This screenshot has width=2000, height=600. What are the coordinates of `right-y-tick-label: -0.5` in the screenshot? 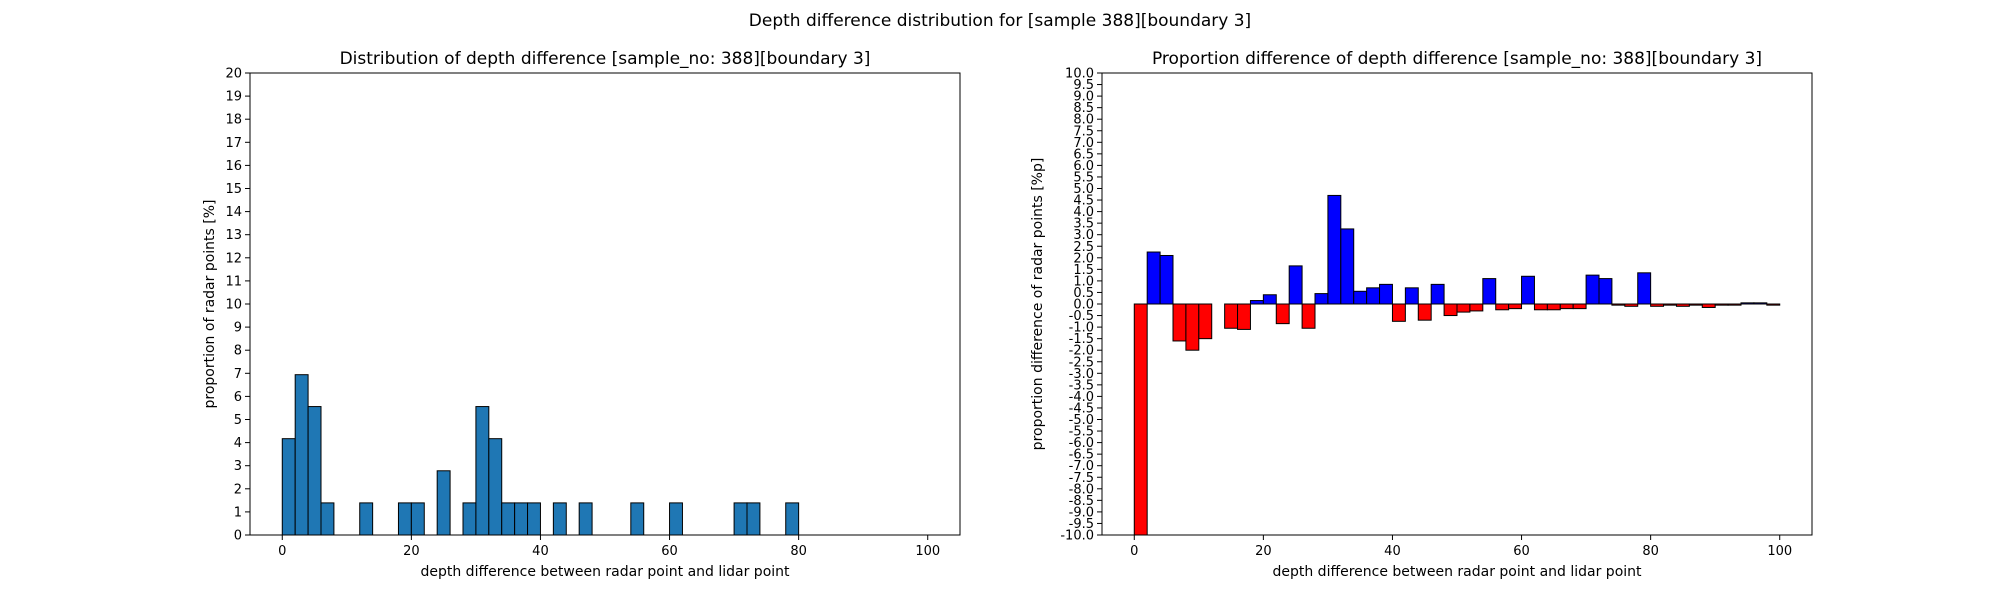 It's located at (1081, 316).